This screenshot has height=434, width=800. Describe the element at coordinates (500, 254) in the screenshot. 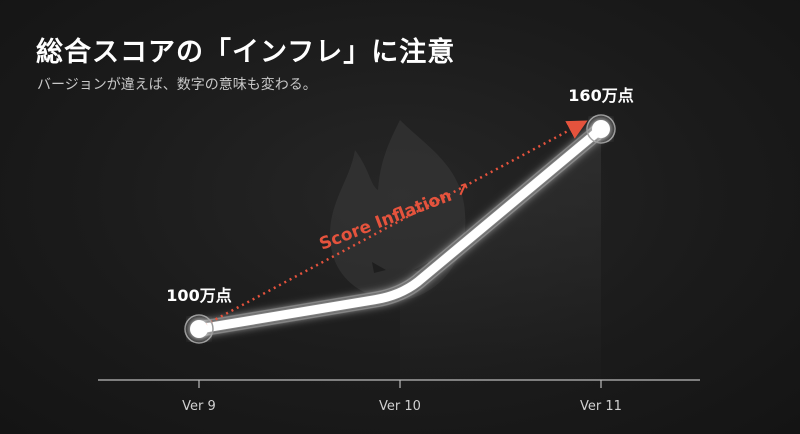

I see `area-shade` at that location.